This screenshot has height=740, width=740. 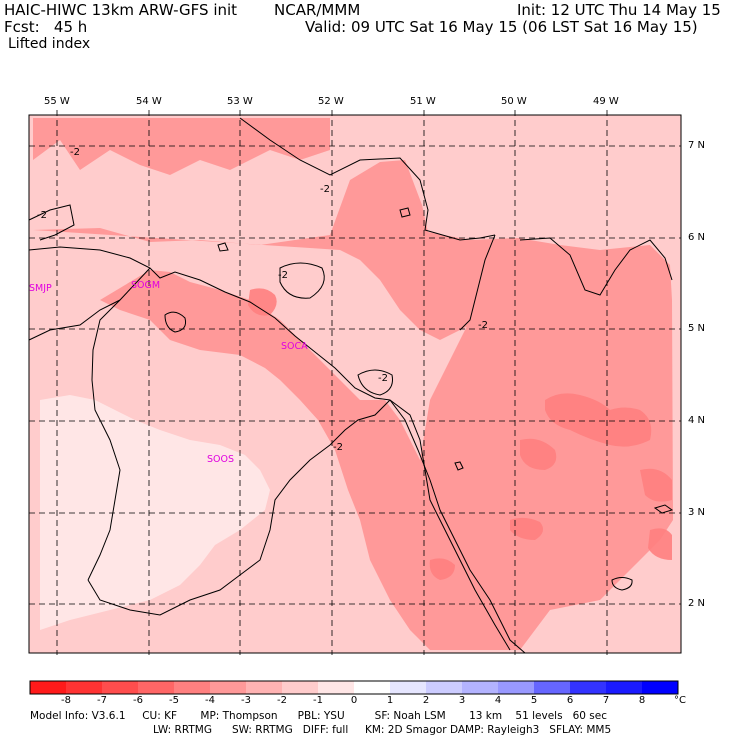 I want to click on border-east, so click(x=450, y=525).